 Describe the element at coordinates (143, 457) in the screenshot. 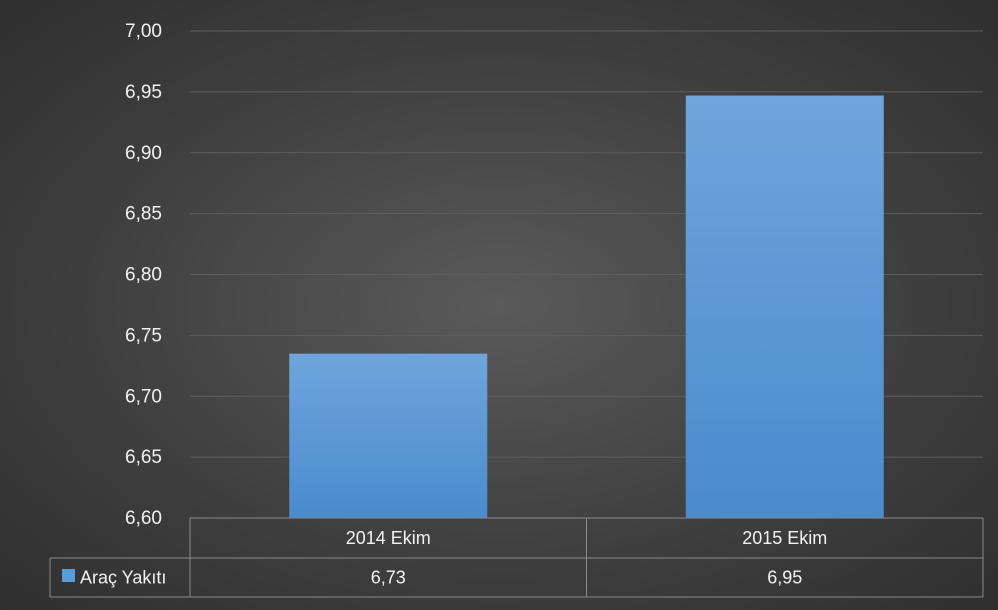

I see `y-tick-label: 6,65` at that location.